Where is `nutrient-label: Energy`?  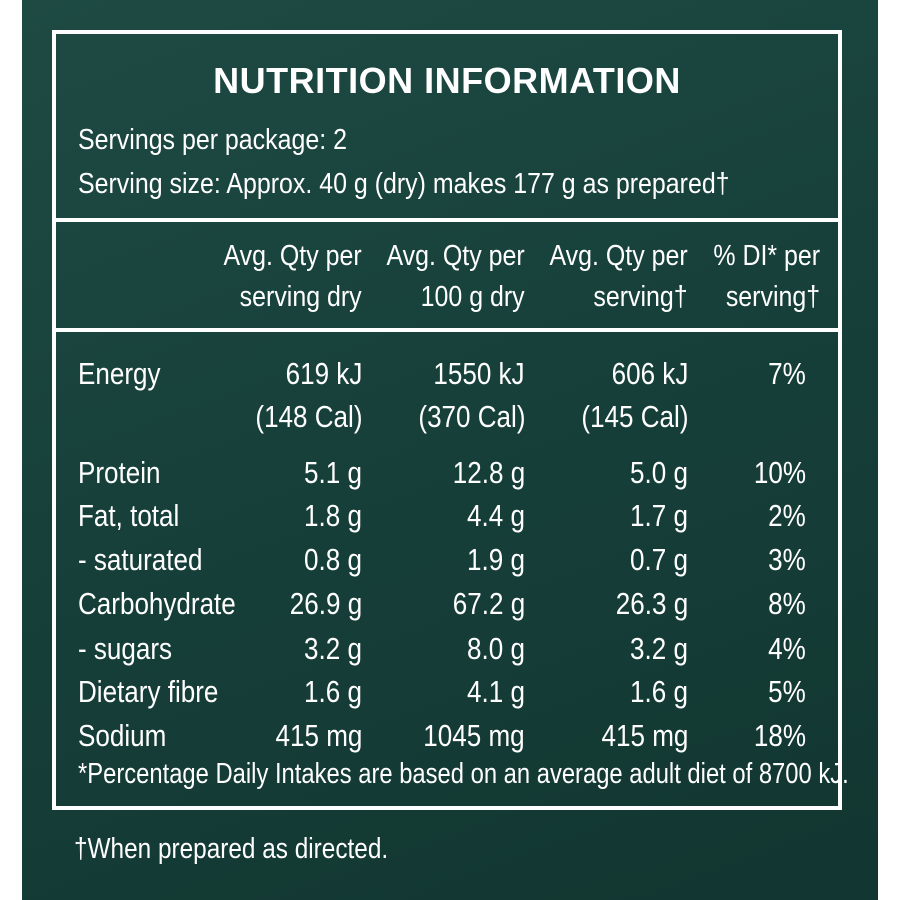 nutrient-label: Energy is located at coordinates (119, 373).